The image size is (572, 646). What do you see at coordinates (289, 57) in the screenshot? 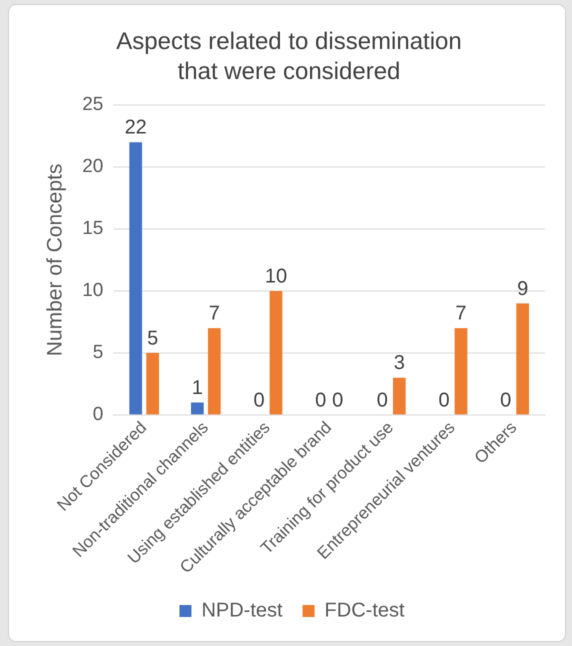
I see `chart-title: Aspects related to dissemination that were considered` at bounding box center [289, 57].